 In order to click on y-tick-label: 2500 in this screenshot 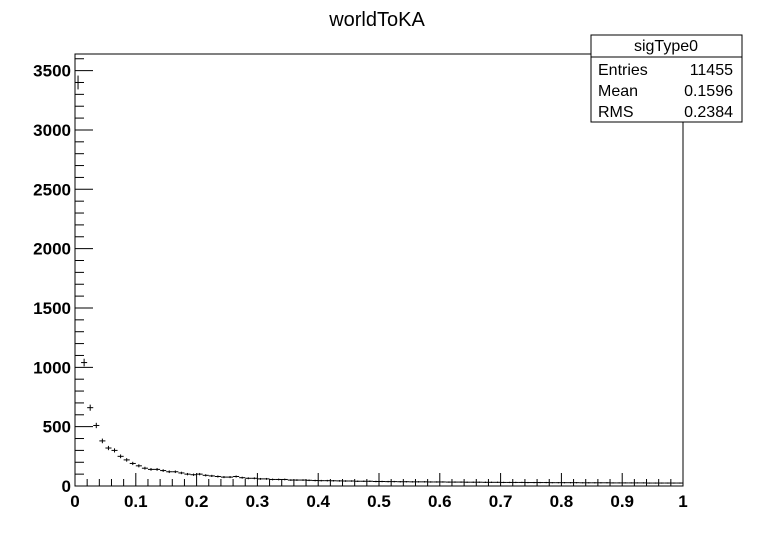, I will do `click(52, 189)`.